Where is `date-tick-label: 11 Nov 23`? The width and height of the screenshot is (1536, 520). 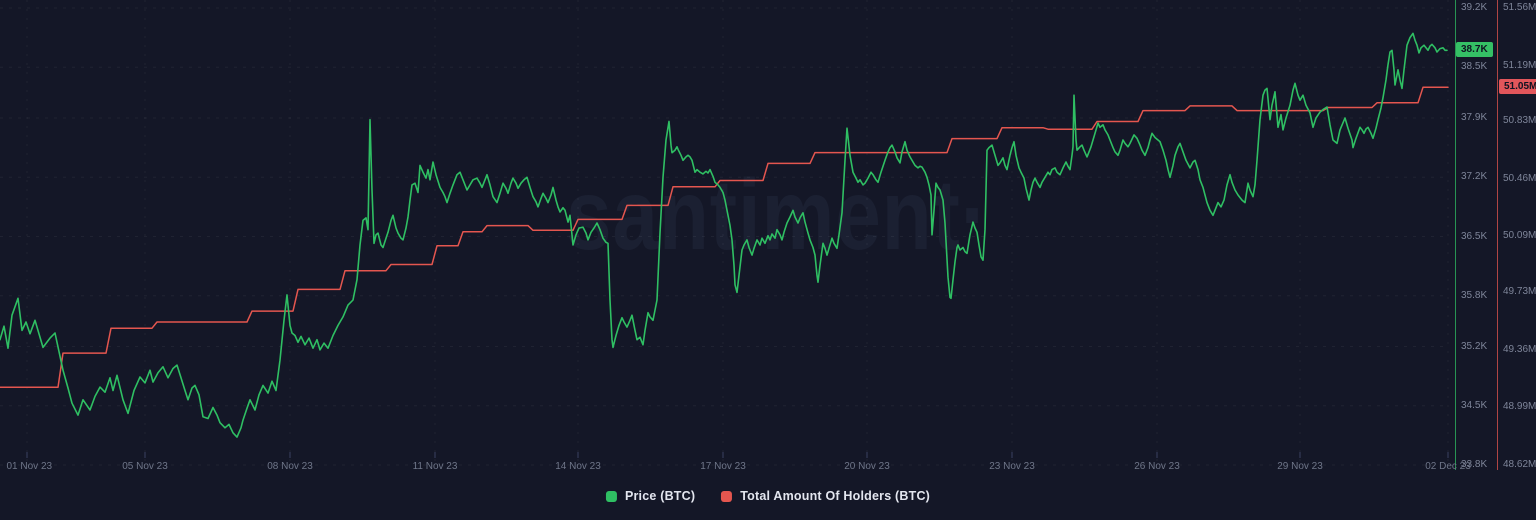
date-tick-label: 11 Nov 23 is located at coordinates (435, 466).